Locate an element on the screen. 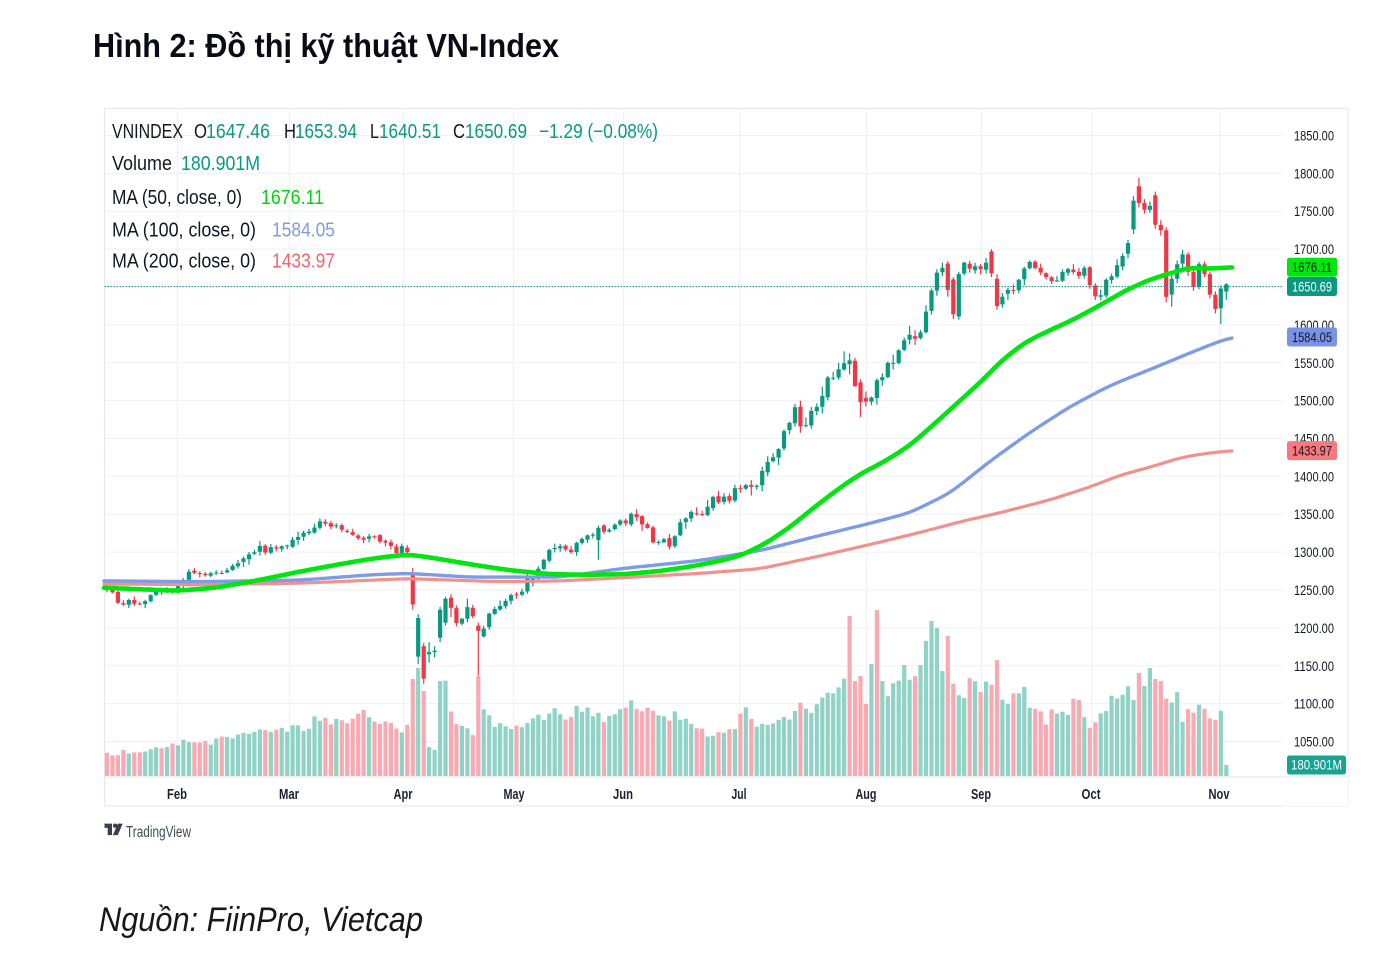 The height and width of the screenshot is (966, 1392). svg-text: Sep is located at coordinates (981, 794).